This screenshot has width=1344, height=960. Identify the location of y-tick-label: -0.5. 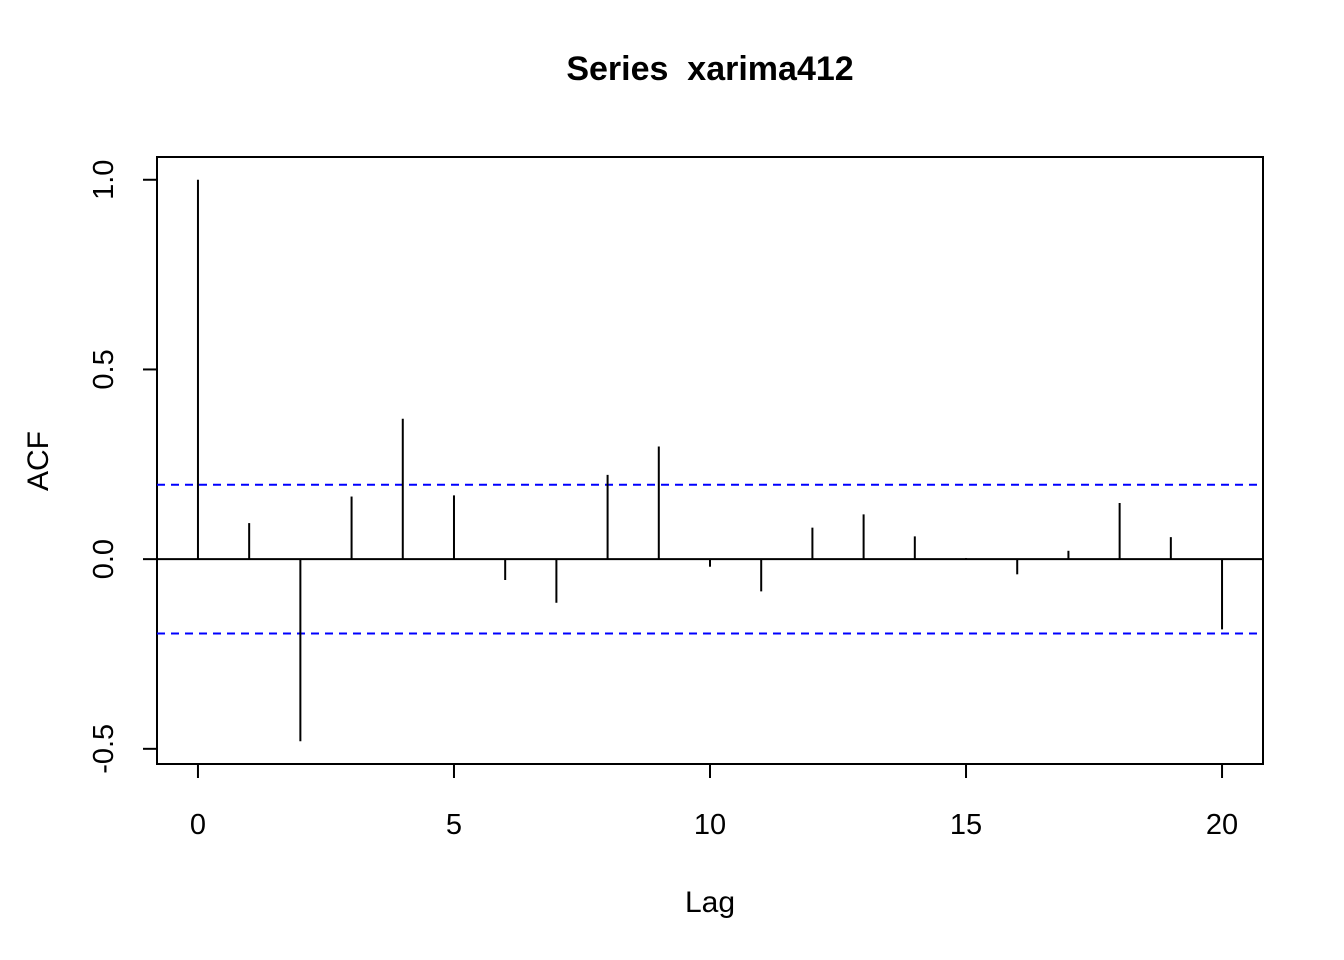
(104, 749).